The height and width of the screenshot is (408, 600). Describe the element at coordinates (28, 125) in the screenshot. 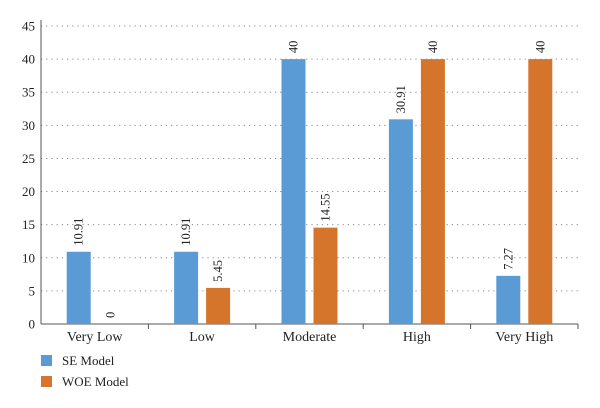

I see `y-tick-label: 30` at that location.